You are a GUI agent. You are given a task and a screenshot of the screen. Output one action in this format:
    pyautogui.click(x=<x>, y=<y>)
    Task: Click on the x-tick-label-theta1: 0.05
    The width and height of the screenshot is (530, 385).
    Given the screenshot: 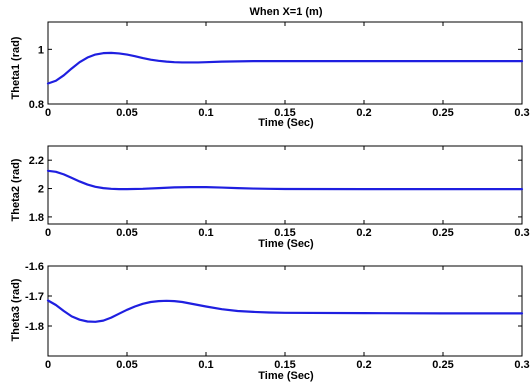 What is the action you would take?
    pyautogui.click(x=126, y=113)
    